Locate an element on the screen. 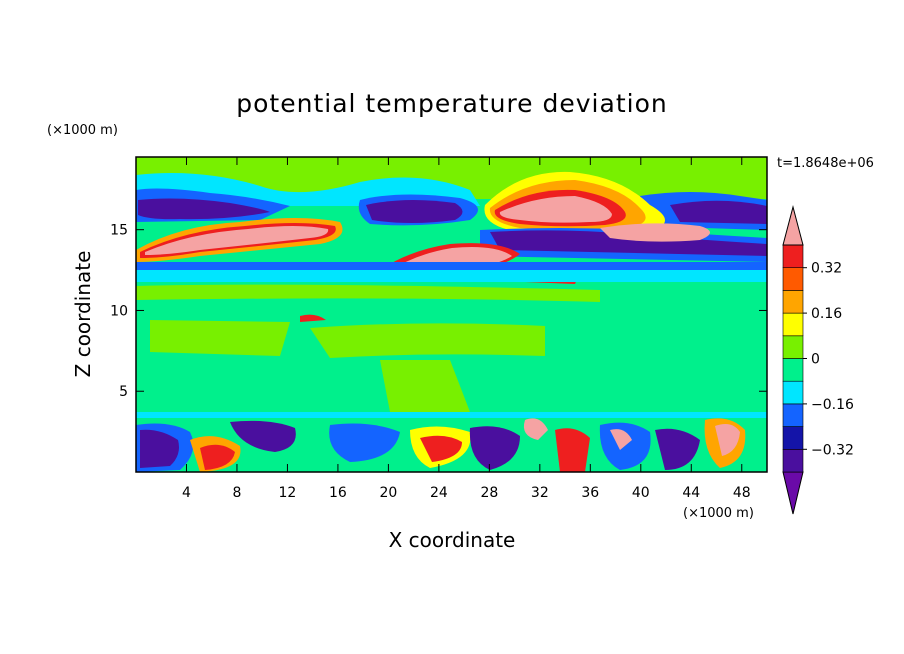 Image resolution: width=904 pixels, height=654 pixels. contour-pink-band-right is located at coordinates (655, 232).